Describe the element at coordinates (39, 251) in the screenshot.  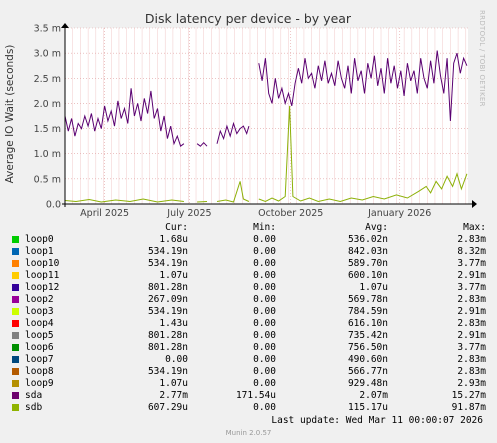
I see `legend-series-name: loop1` at that location.